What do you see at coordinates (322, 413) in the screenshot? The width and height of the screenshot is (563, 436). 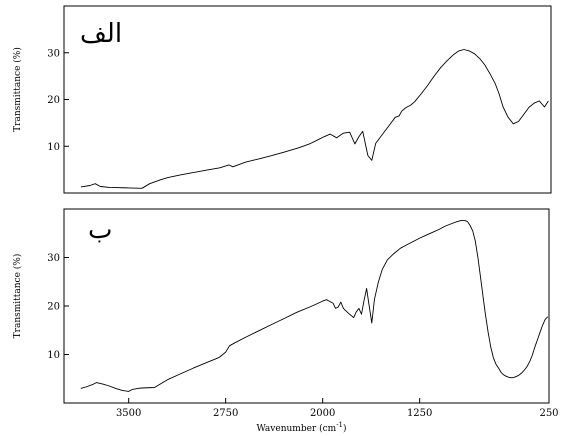 I see `x-tick-label: 2000` at bounding box center [322, 413].